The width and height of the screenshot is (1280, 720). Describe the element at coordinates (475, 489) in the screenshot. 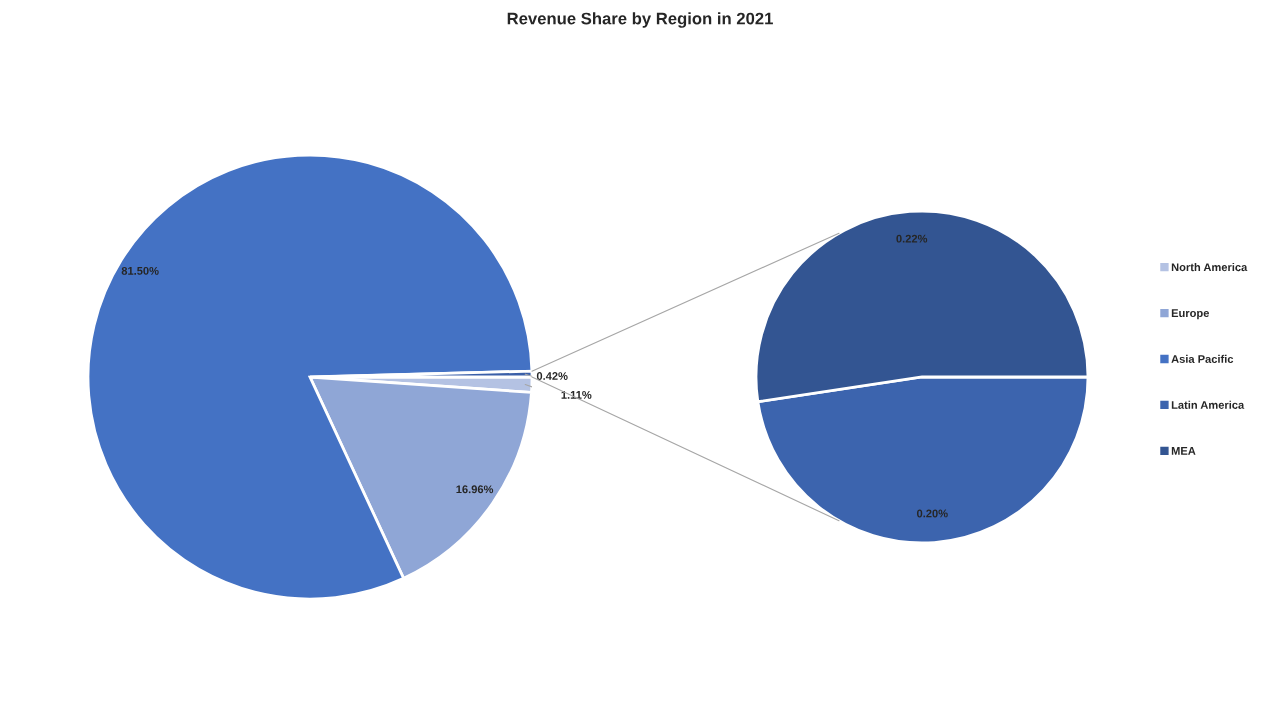

I see `data-label: 16.96%` at that location.